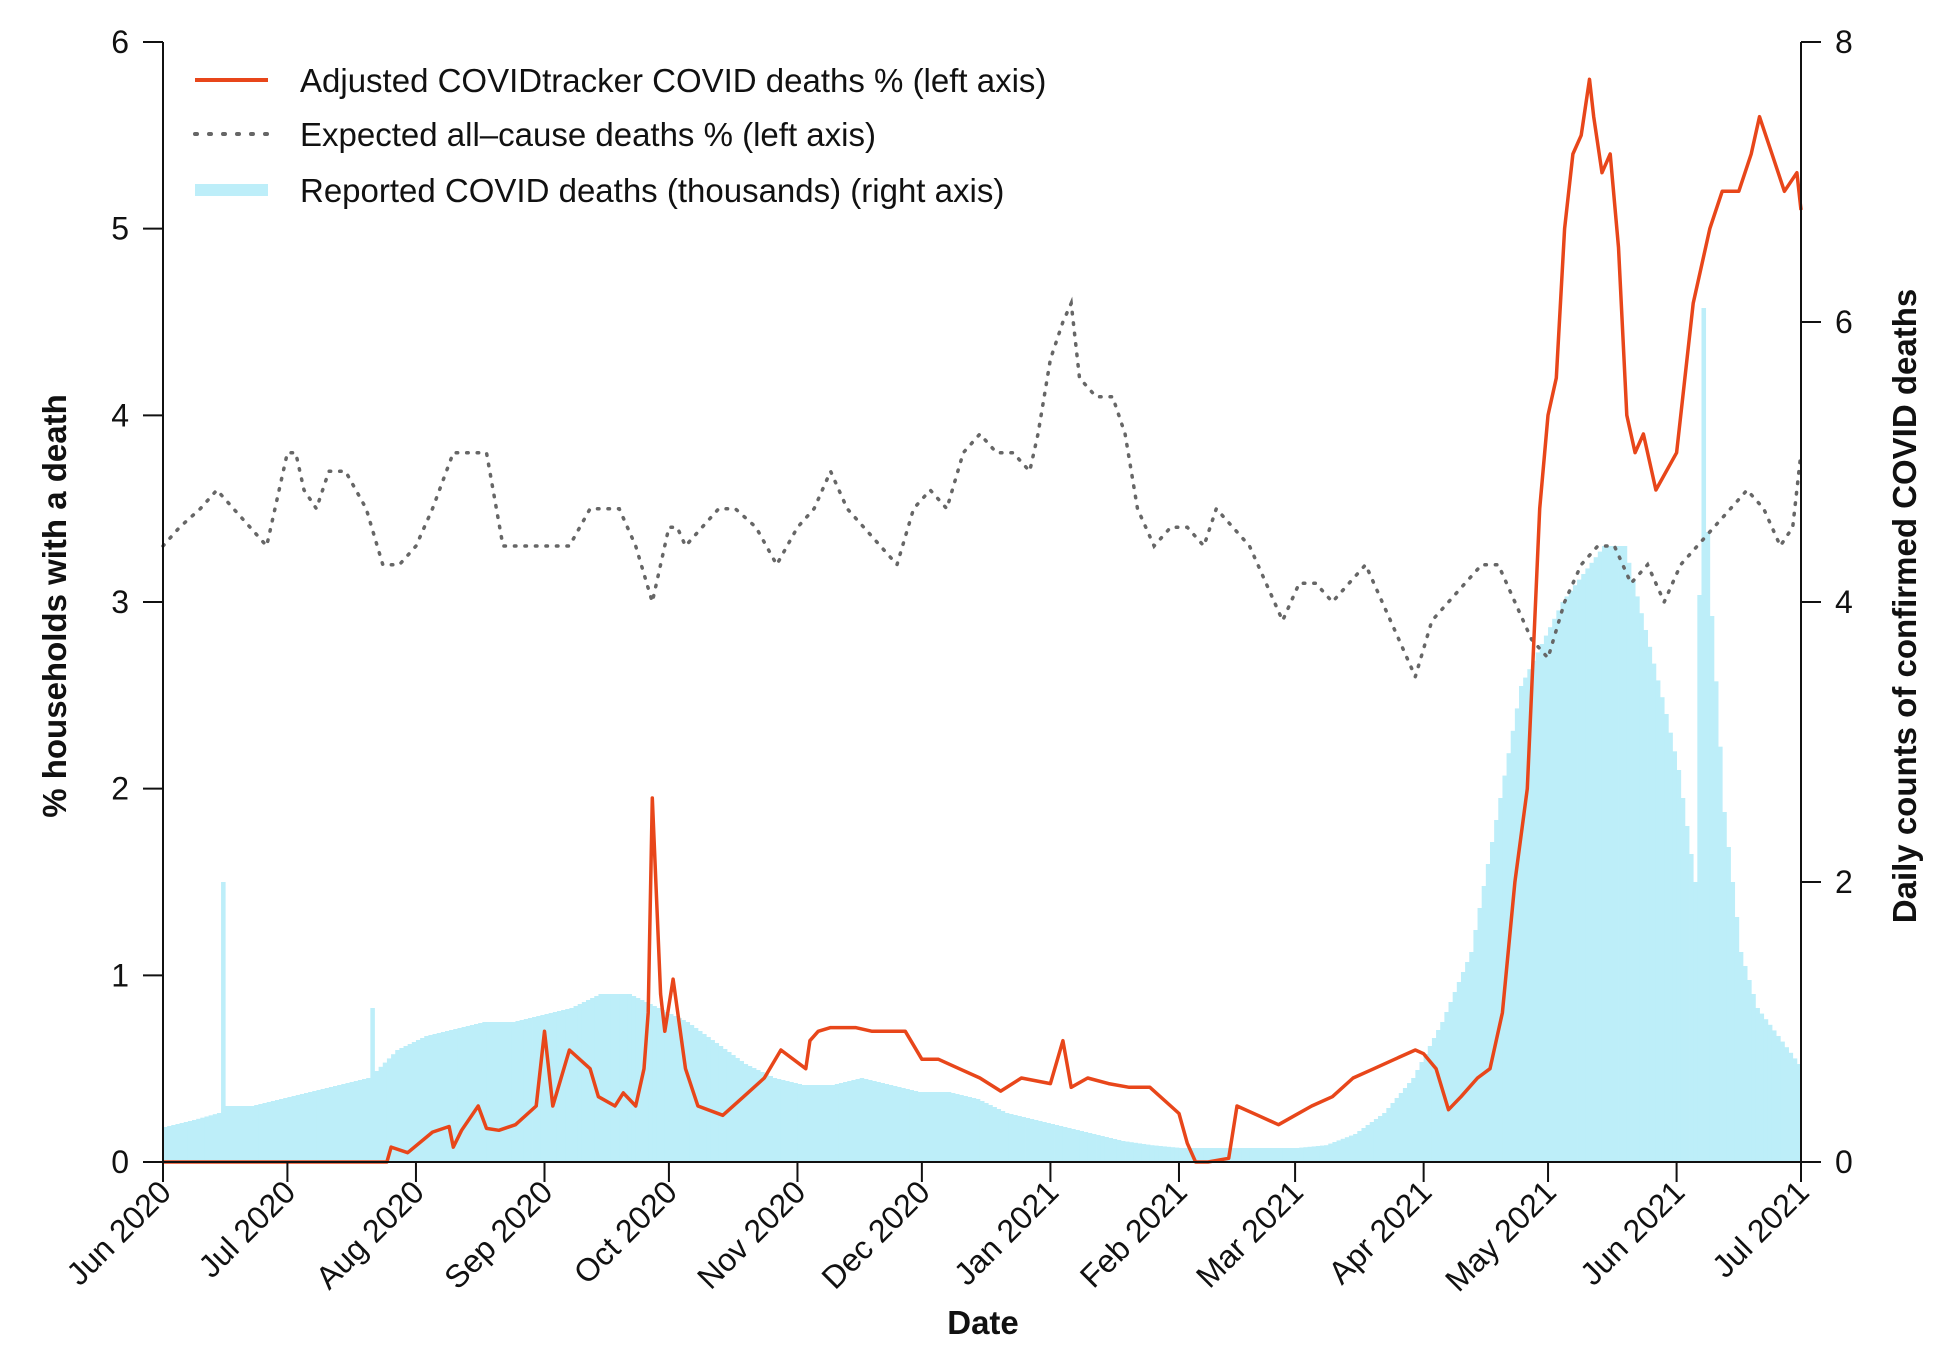 This screenshot has width=1950, height=1352. I want to click on x-tick-label: Jun 2021, so click(1632, 1232).